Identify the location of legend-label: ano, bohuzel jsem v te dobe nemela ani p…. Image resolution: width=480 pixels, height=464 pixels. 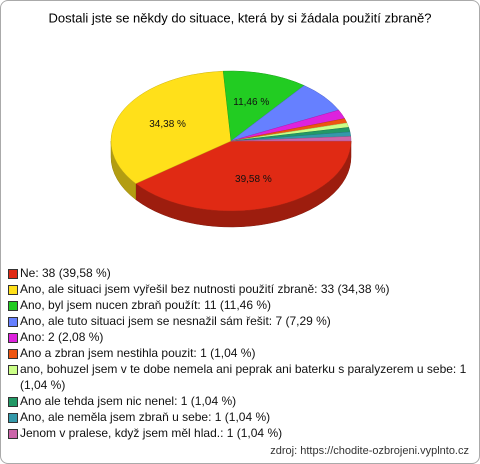
(243, 377).